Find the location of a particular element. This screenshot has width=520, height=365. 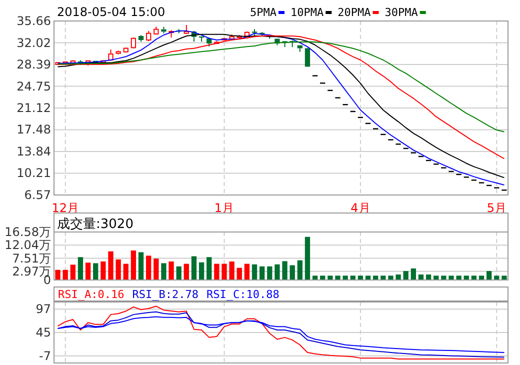

y-tick-label: 28.39 is located at coordinates (33, 64).